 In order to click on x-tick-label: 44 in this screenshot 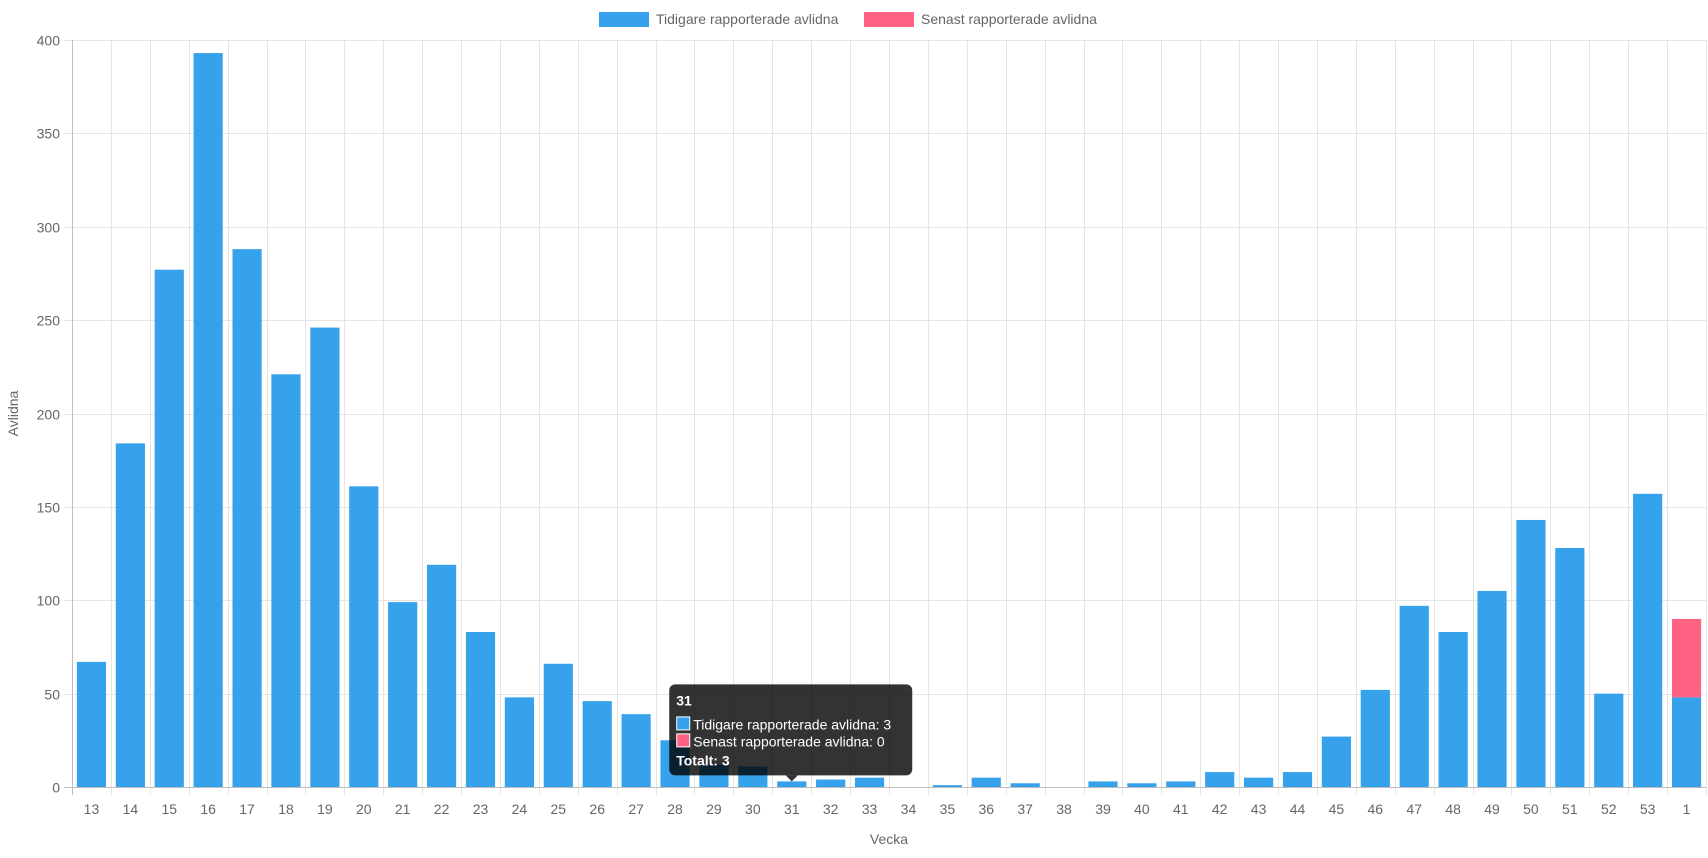, I will do `click(1298, 809)`.